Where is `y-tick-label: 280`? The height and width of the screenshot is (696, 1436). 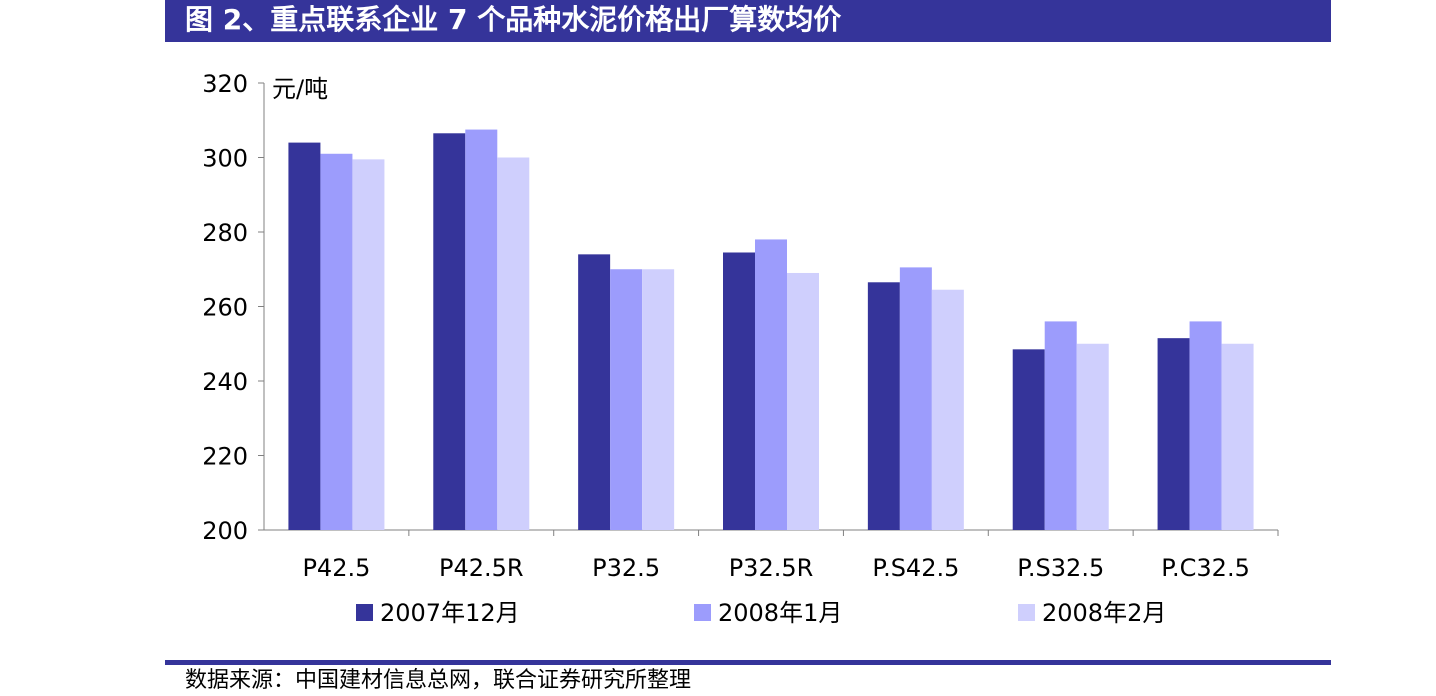 y-tick-label: 280 is located at coordinates (225, 233).